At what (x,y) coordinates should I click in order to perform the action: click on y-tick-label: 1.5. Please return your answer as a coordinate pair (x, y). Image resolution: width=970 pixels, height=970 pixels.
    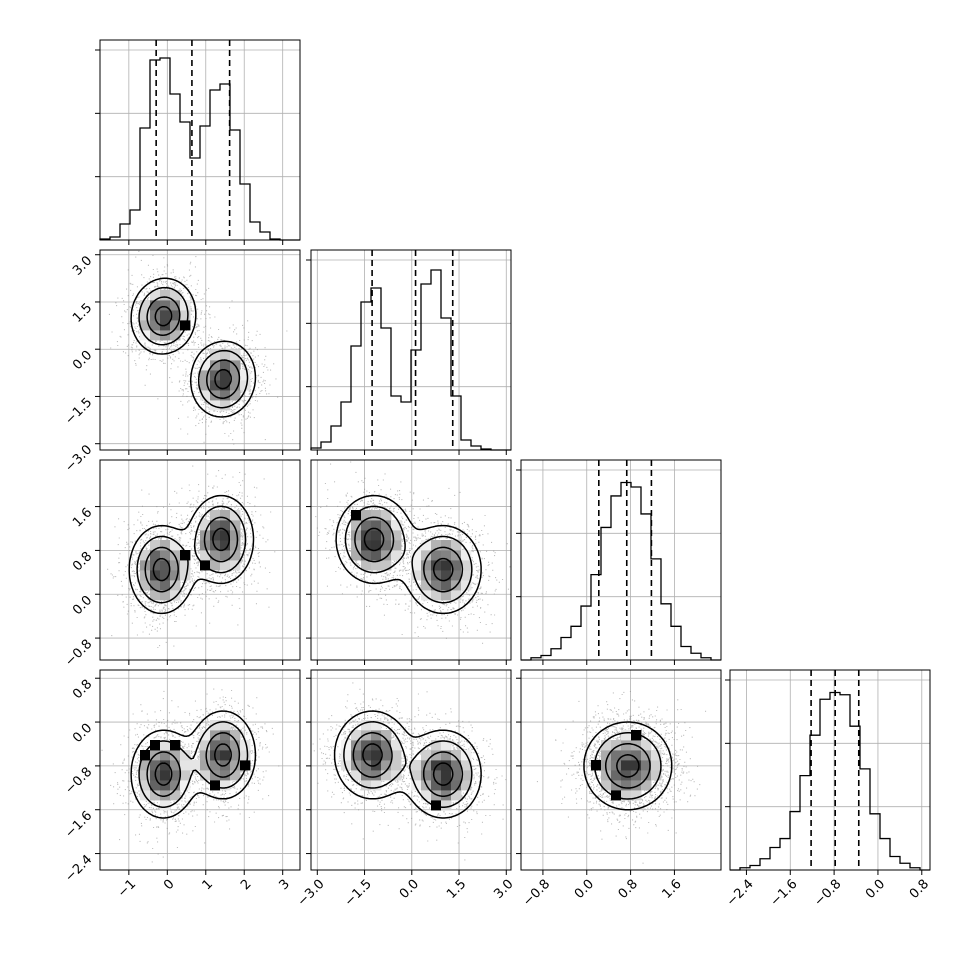
    Looking at the image, I should click on (82, 313).